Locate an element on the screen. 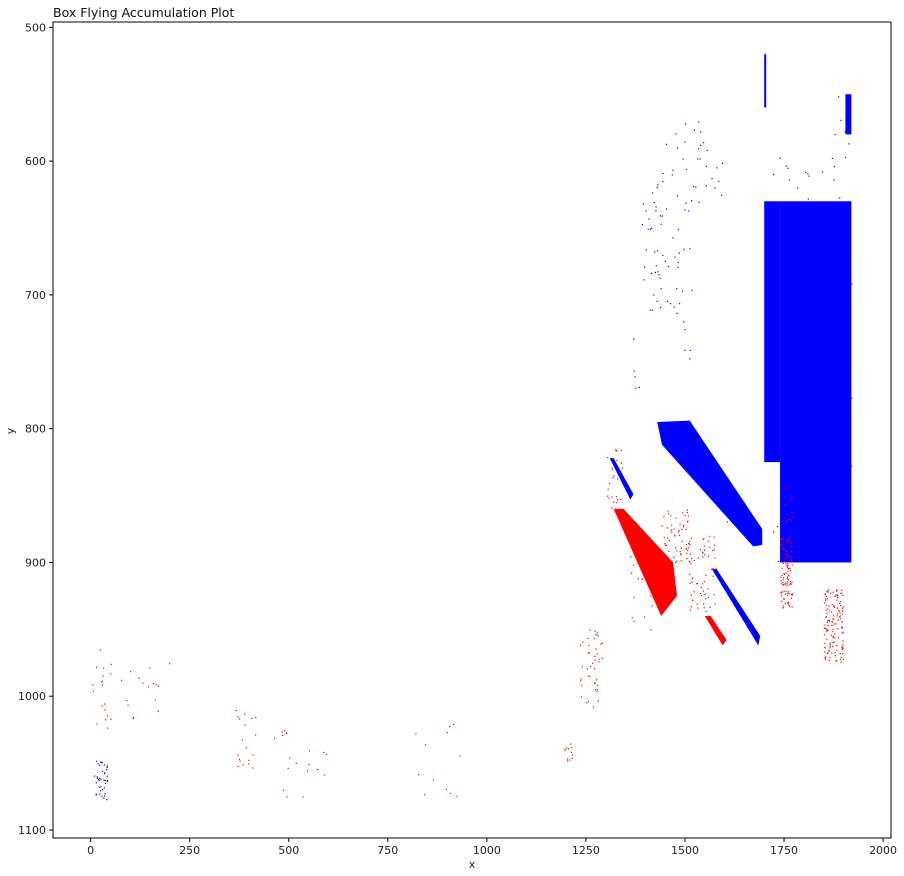 The height and width of the screenshot is (876, 904). y-tick-label: 500 is located at coordinates (35, 27).